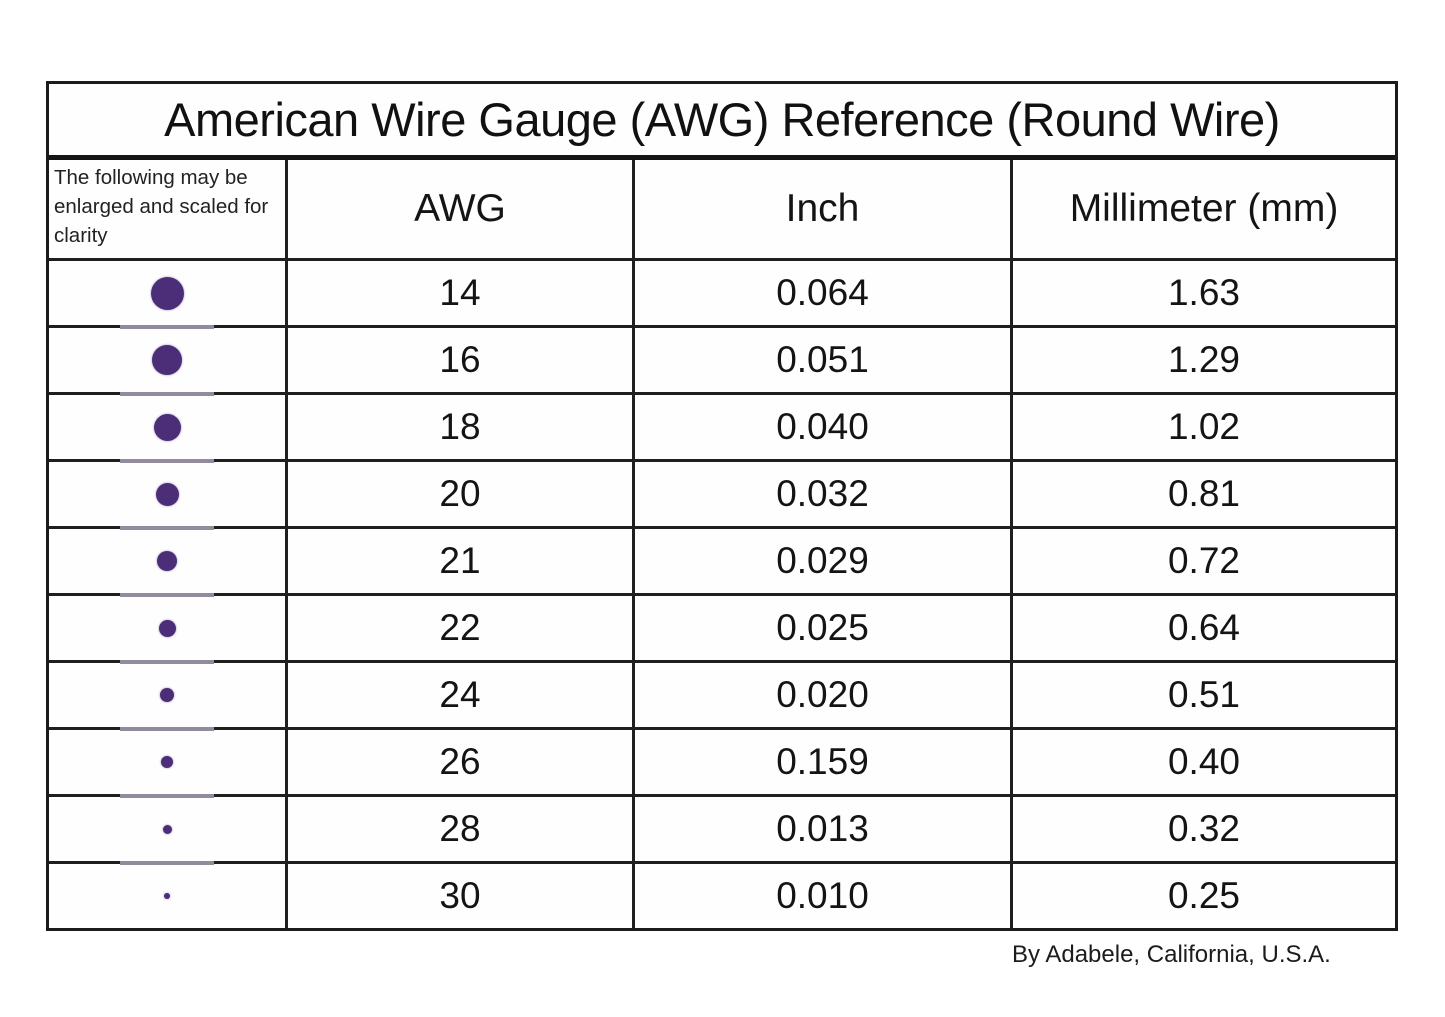 This screenshot has width=1445, height=1017. Describe the element at coordinates (1202, 425) in the screenshot. I see `mm-value: 1.02` at that location.